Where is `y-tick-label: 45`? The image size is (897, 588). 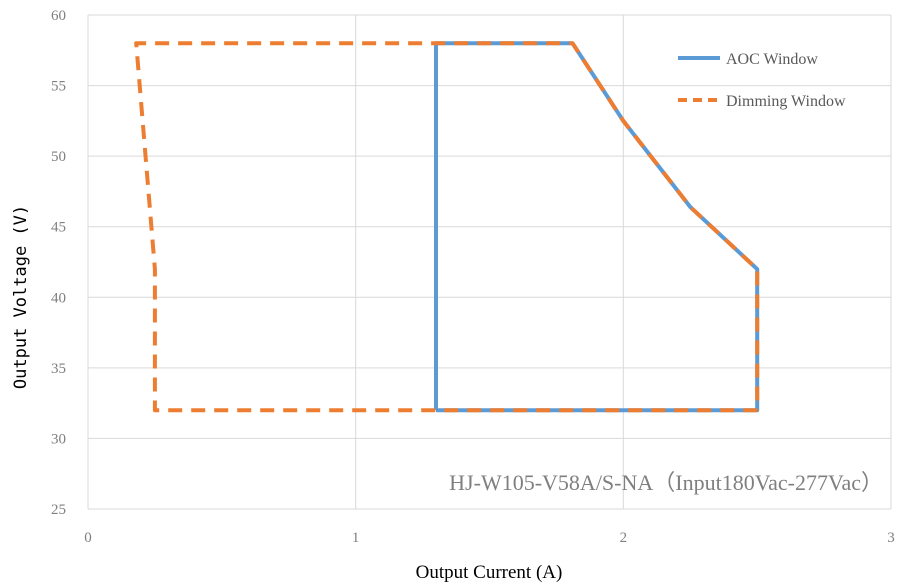 y-tick-label: 45 is located at coordinates (58, 228).